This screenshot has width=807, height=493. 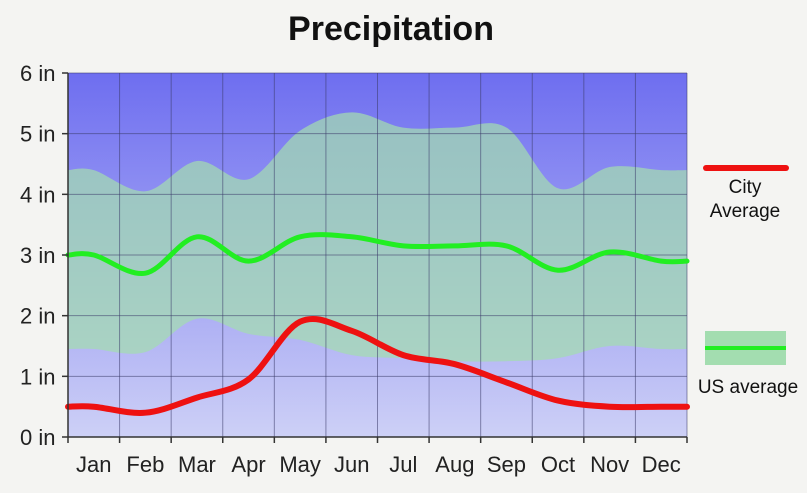 I want to click on y-tick-label: 6 in, so click(x=37, y=73).